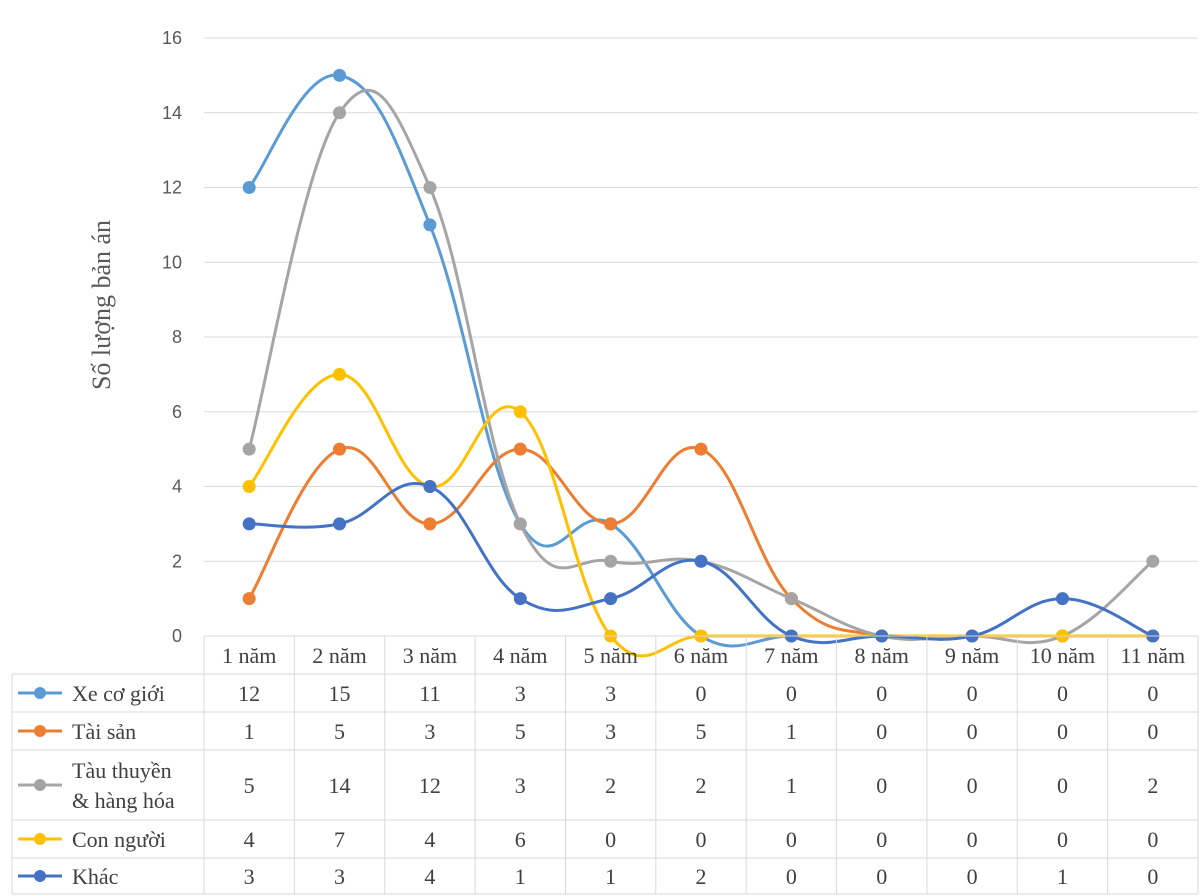  What do you see at coordinates (1062, 876) in the screenshot?
I see `table-cell-s4-9: 1` at bounding box center [1062, 876].